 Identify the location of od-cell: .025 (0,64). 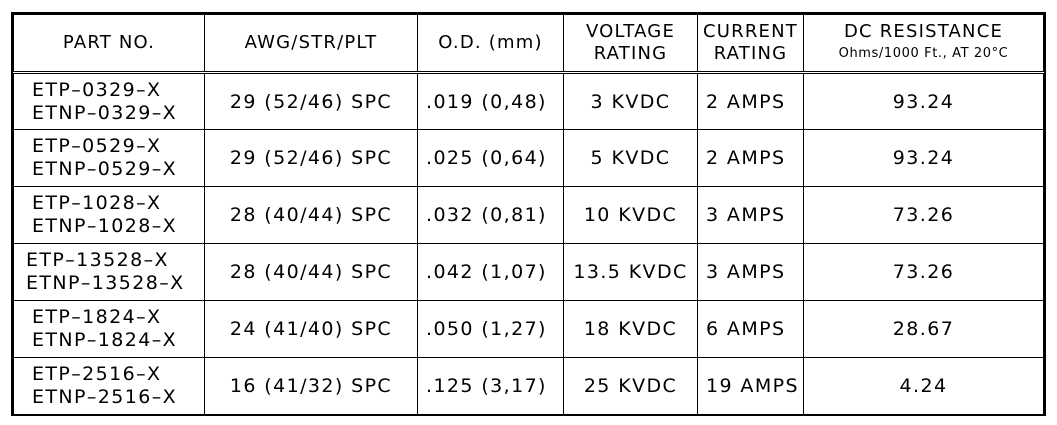
(490, 158).